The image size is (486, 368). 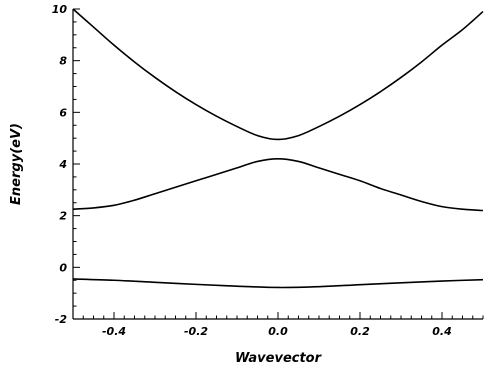 What do you see at coordinates (114, 331) in the screenshot?
I see `x-tick-label: -0.4` at bounding box center [114, 331].